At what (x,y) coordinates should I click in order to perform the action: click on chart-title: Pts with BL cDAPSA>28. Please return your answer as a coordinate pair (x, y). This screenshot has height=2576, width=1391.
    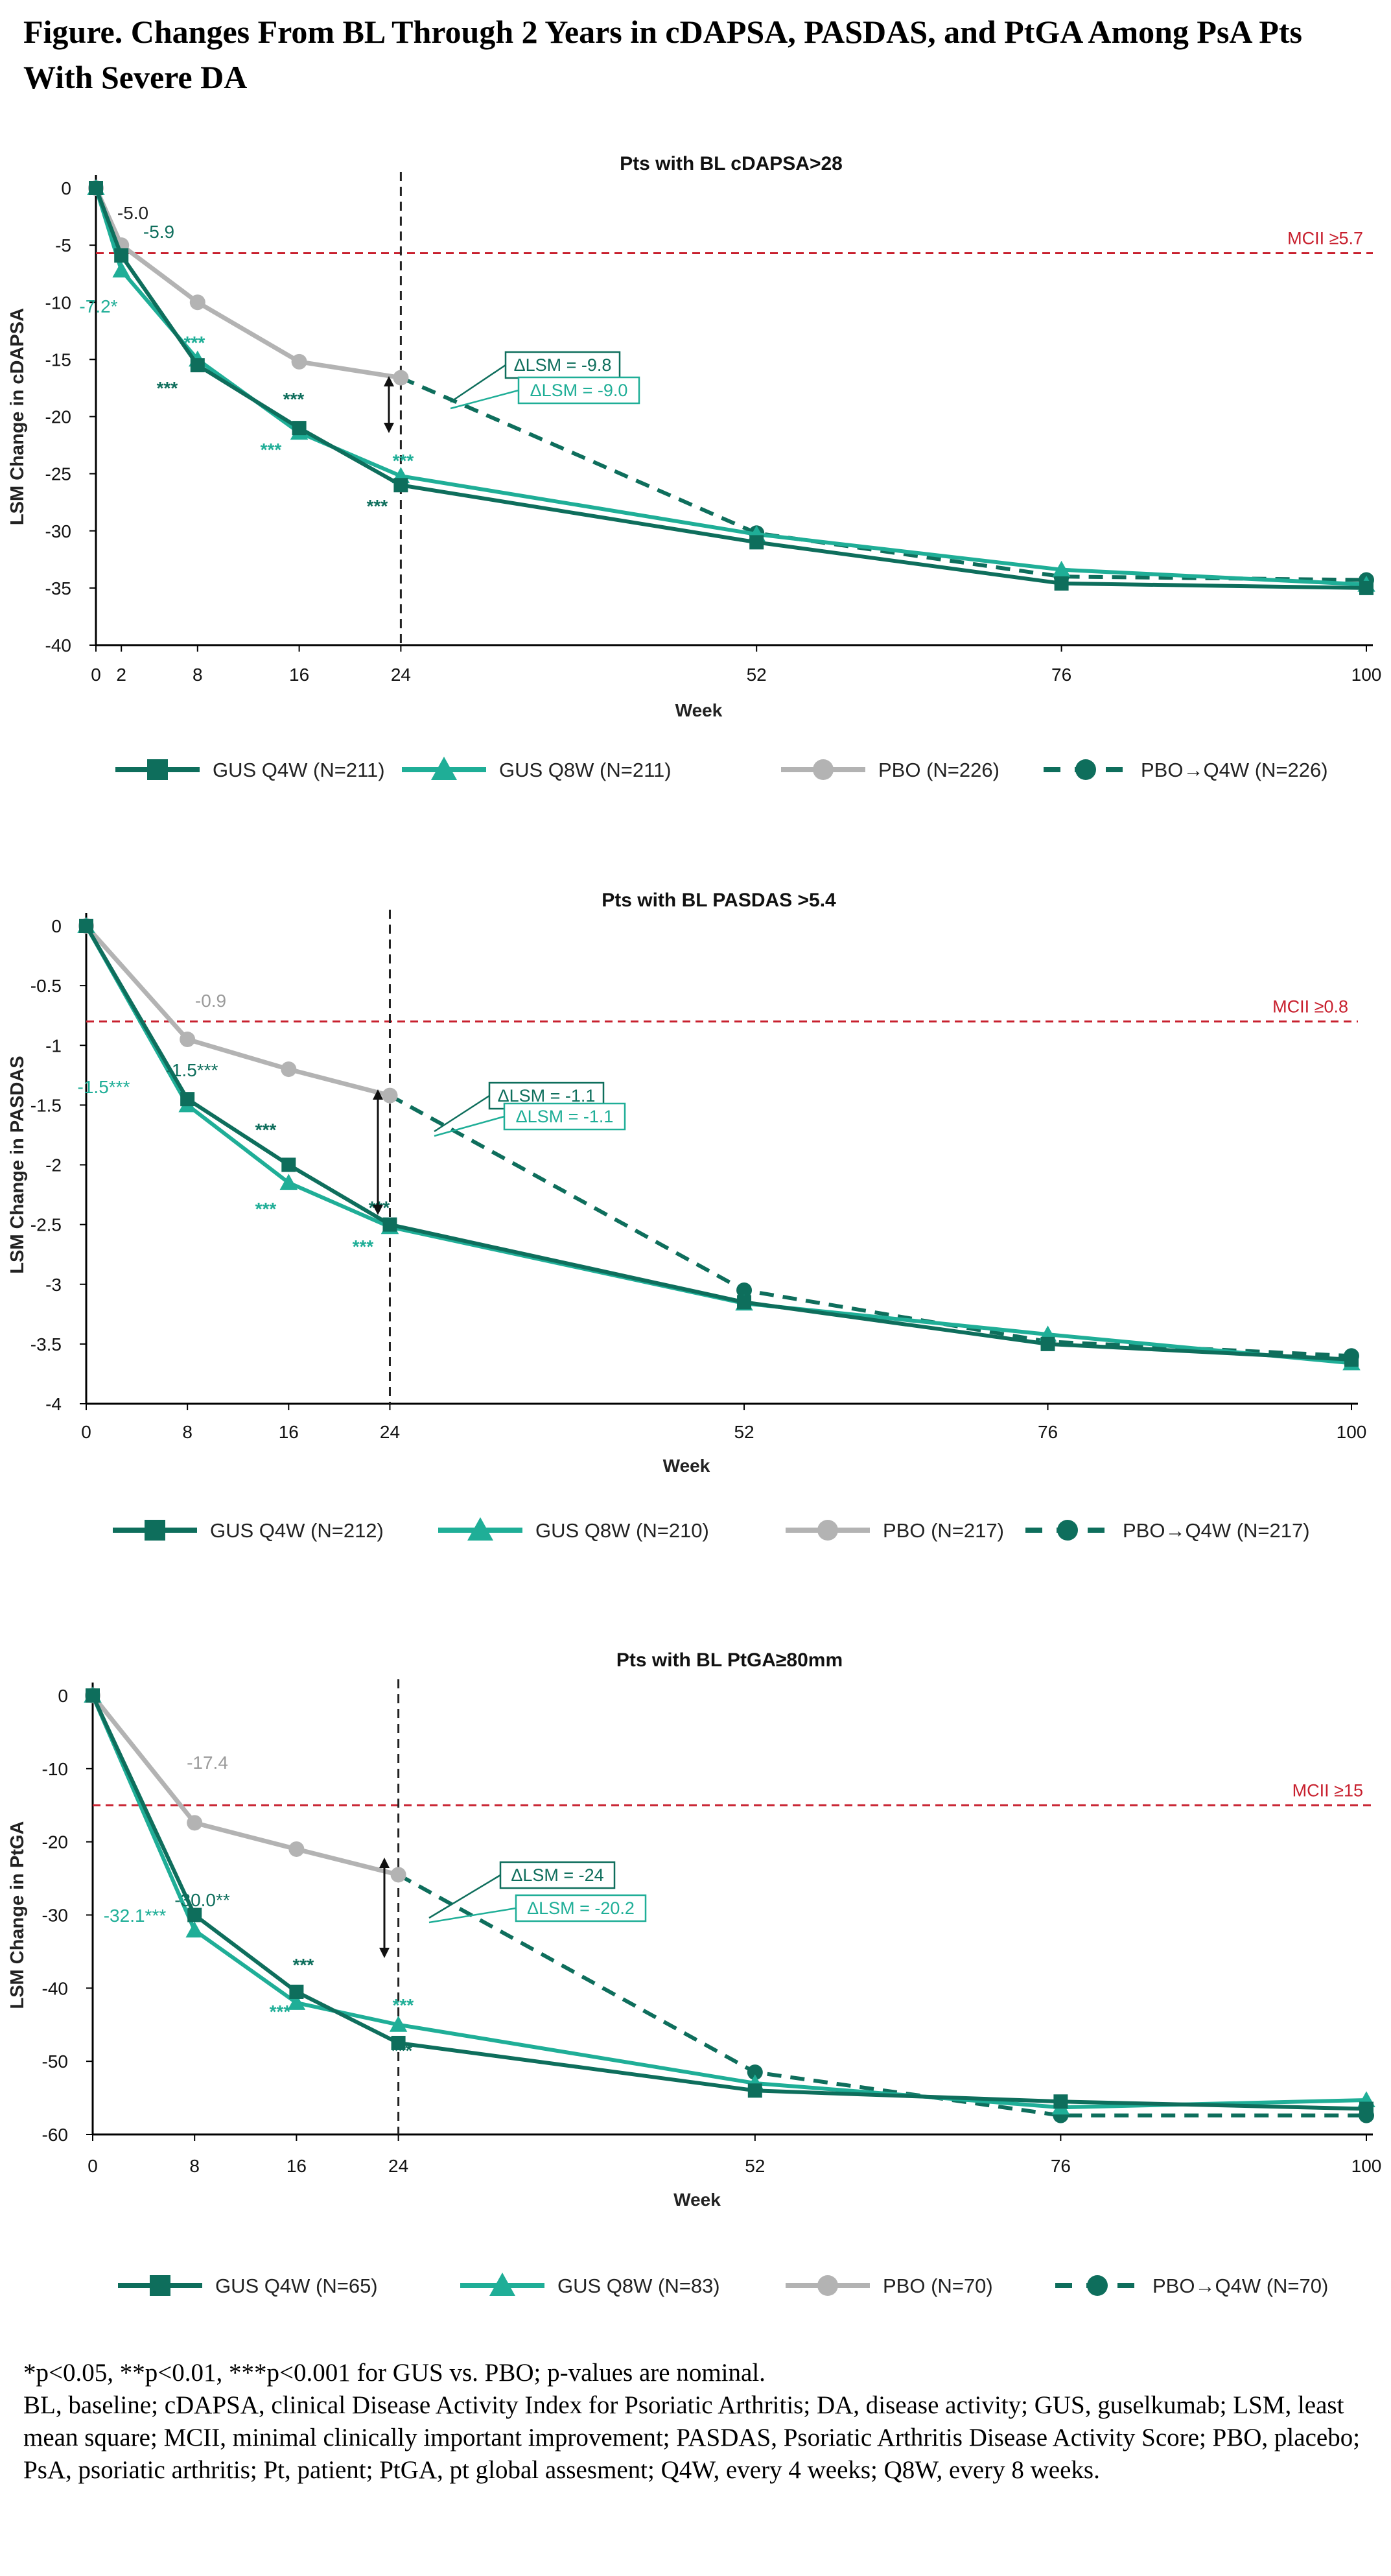
    Looking at the image, I should click on (731, 163).